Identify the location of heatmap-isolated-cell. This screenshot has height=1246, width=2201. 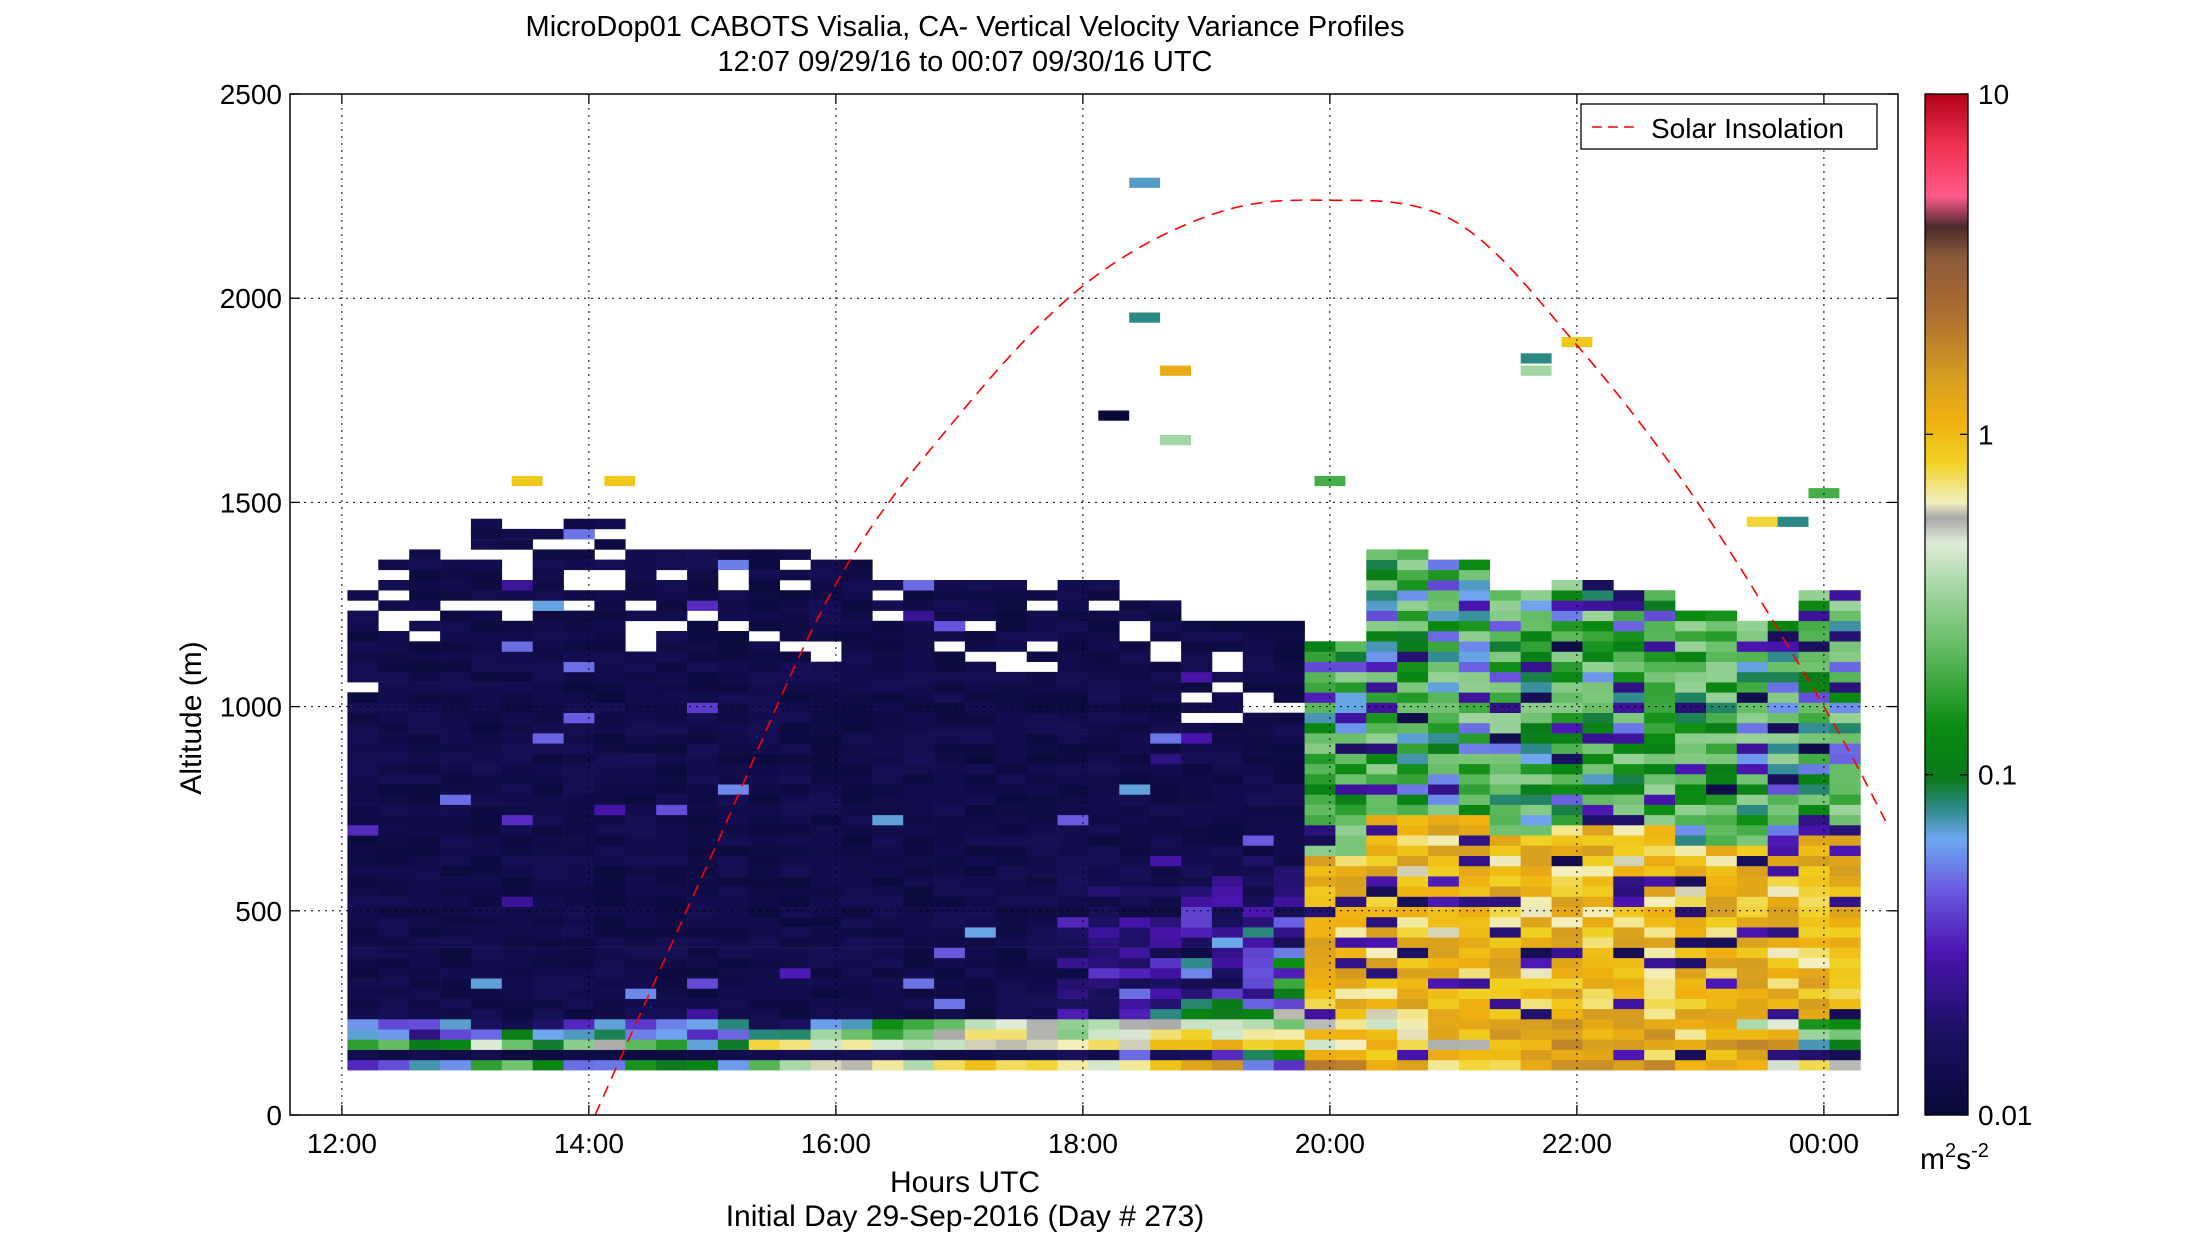
(527, 481).